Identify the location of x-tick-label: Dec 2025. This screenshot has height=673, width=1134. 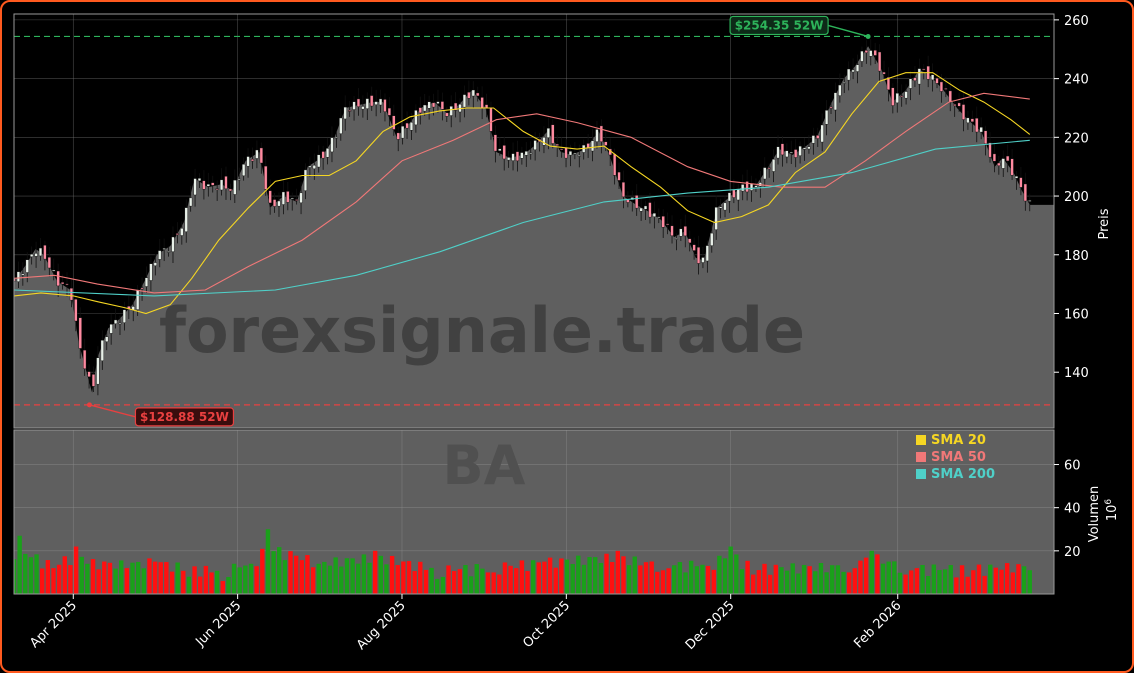
(710, 625).